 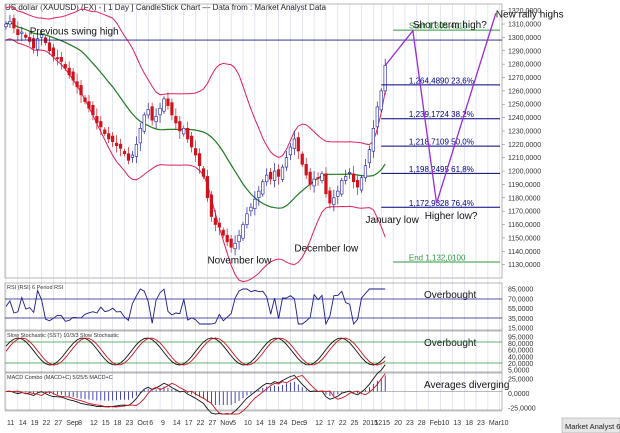 I want to click on chart-annotation: Higher low?, so click(x=451, y=216).